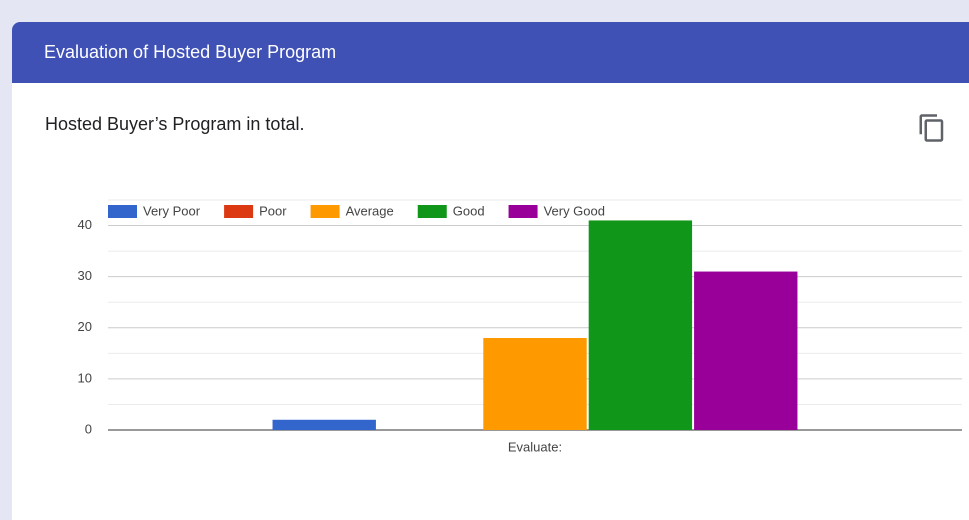 This screenshot has height=520, width=969. What do you see at coordinates (88, 428) in the screenshot?
I see `y-tick-label: 0` at bounding box center [88, 428].